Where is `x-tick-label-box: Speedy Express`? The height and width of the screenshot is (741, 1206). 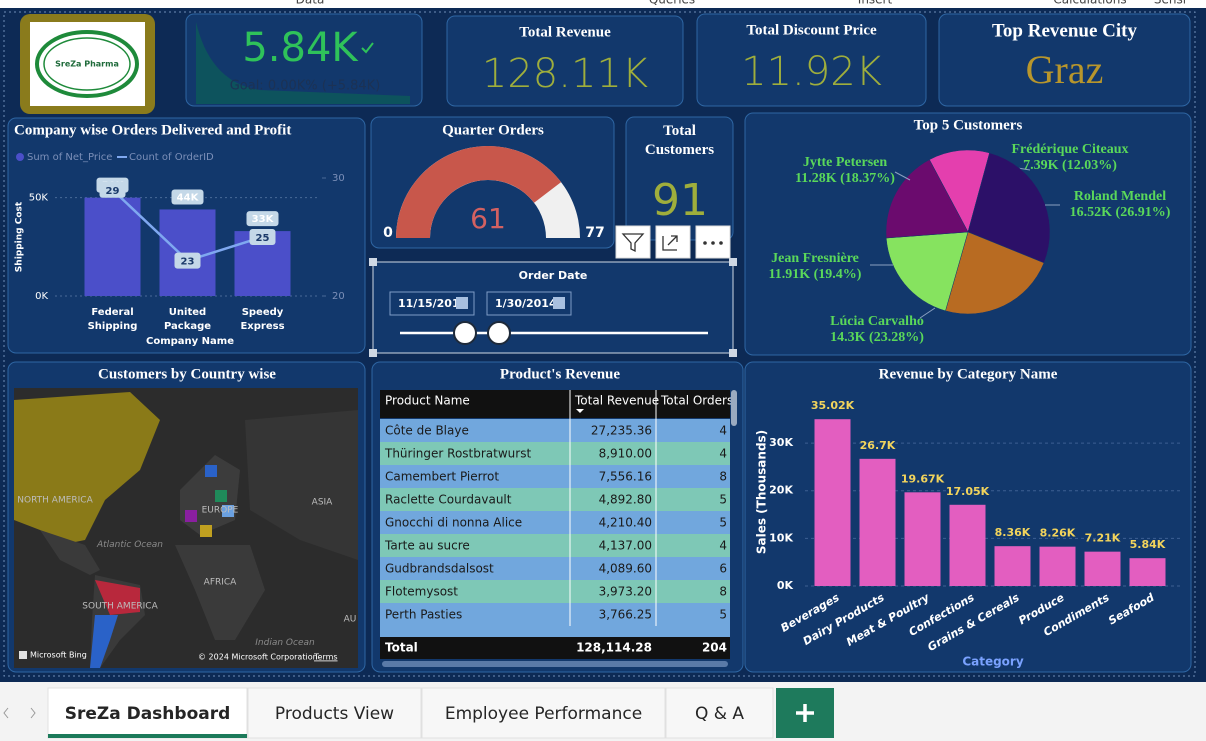
x-tick-label-box: Speedy Express is located at coordinates (262, 319).